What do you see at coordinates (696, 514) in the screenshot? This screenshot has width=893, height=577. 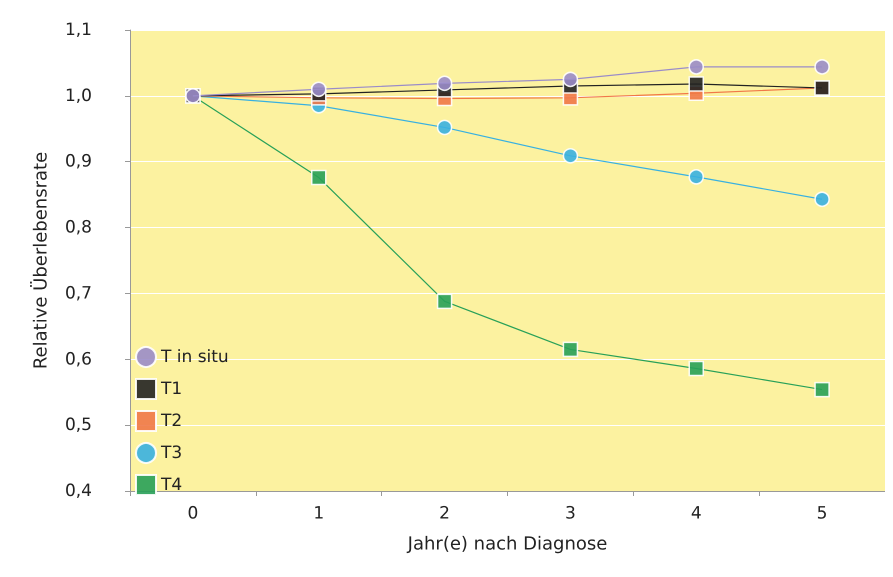 I see `x-tick-label: 4` at bounding box center [696, 514].